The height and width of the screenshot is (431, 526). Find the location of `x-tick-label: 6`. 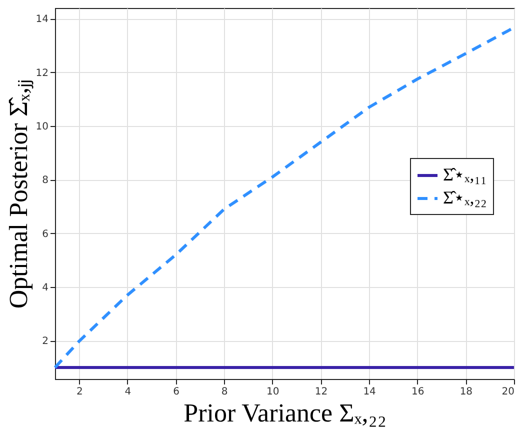

x-tick-label: 6 is located at coordinates (176, 392).